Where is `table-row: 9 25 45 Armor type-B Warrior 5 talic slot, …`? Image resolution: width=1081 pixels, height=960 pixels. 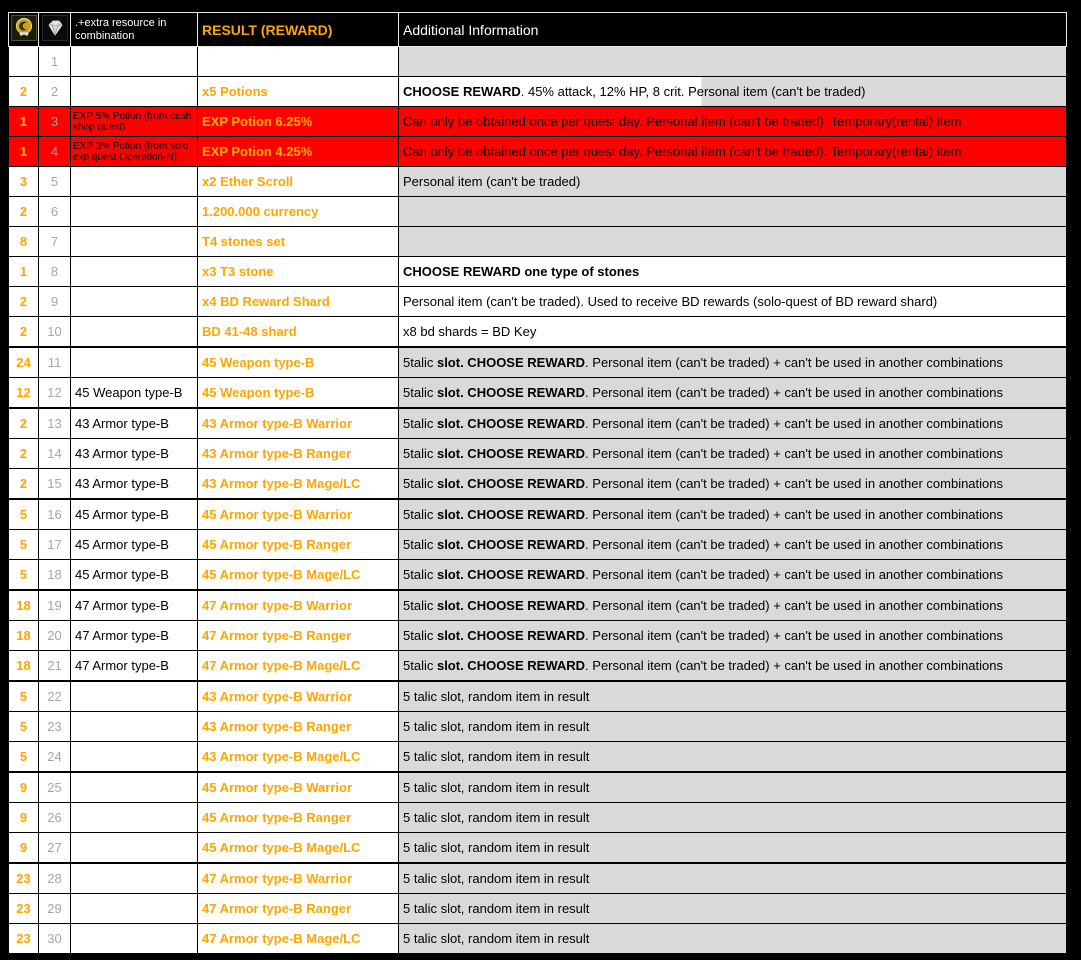 table-row: 9 25 45 Armor type-B Warrior 5 talic slot, … is located at coordinates (537, 787).